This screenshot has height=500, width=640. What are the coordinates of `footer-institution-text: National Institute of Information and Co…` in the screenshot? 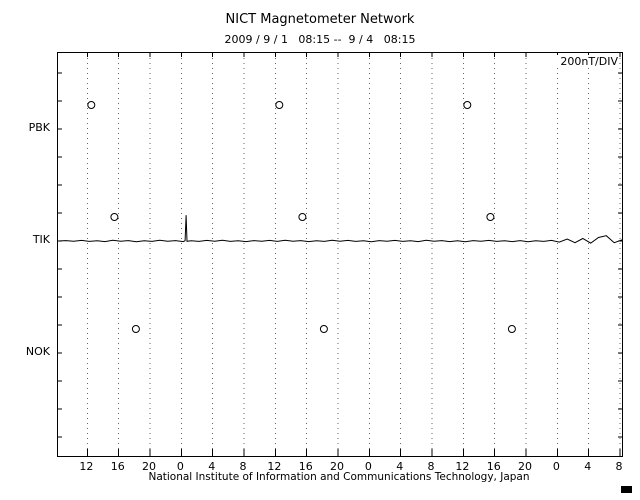 It's located at (339, 477).